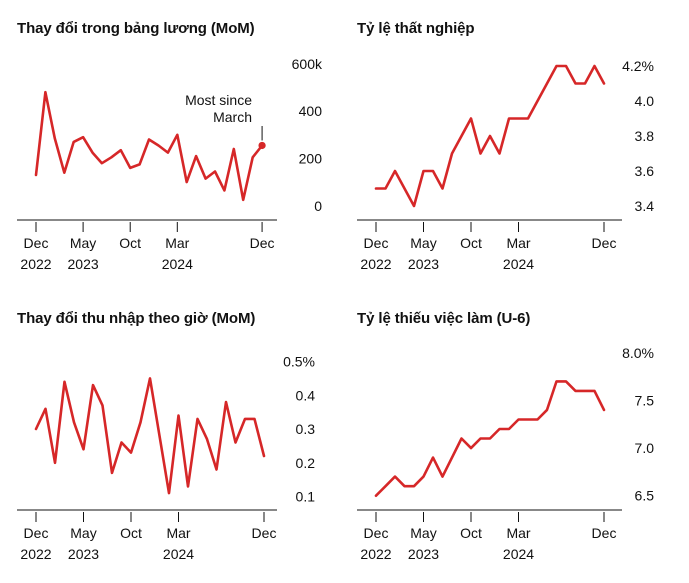 This screenshot has width=689, height=583. I want to click on y-tick-label: 200, so click(311, 158).